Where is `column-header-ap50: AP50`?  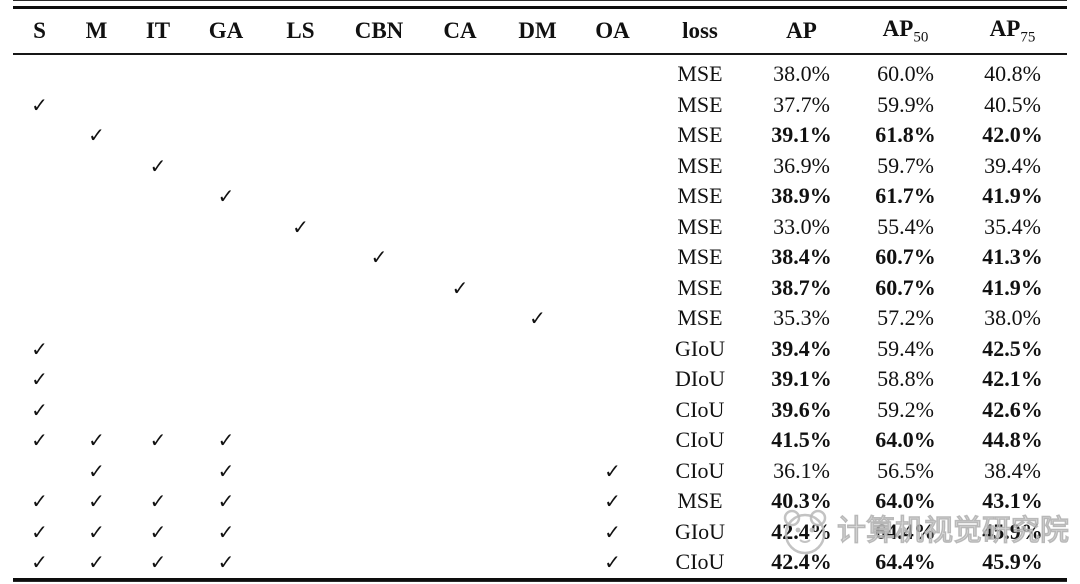
column-header-ap50: AP50 is located at coordinates (905, 32).